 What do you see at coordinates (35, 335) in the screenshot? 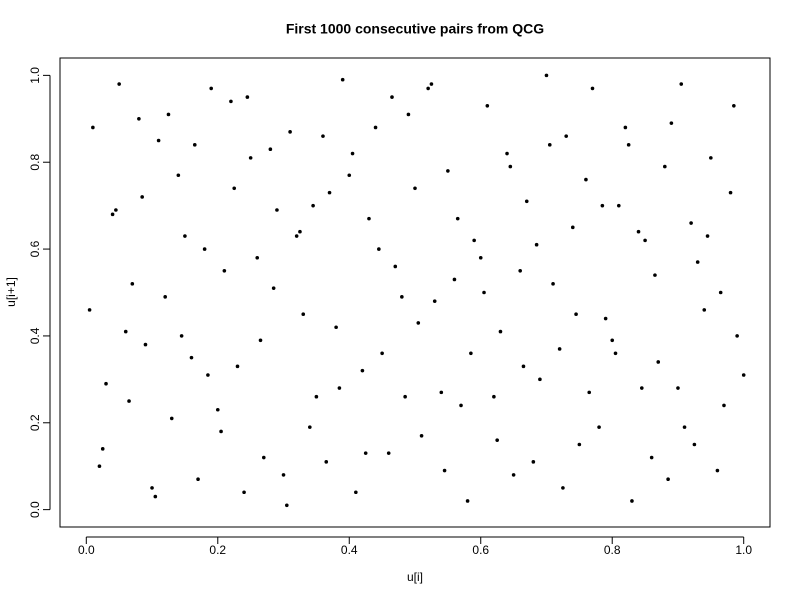
I see `y-tick-label: 0.4` at bounding box center [35, 335].